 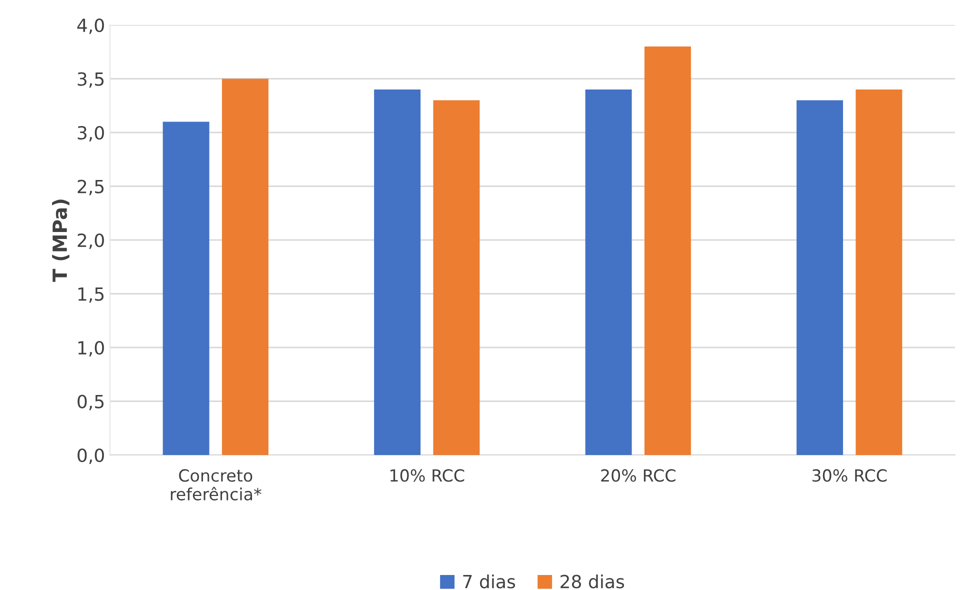 What do you see at coordinates (91, 295) in the screenshot?
I see `y-tick-label: 1,5` at bounding box center [91, 295].